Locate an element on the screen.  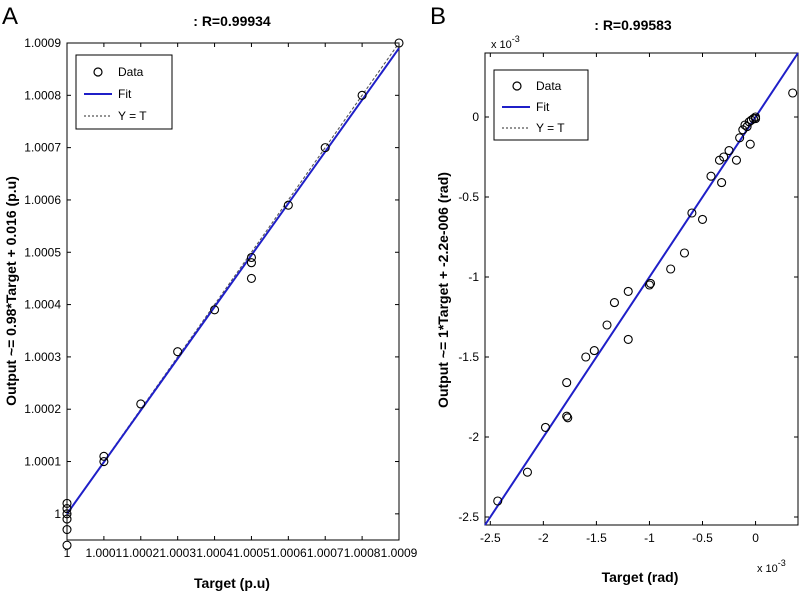
panel-b-y-tick-label: -2.5 is located at coordinates (468, 517).